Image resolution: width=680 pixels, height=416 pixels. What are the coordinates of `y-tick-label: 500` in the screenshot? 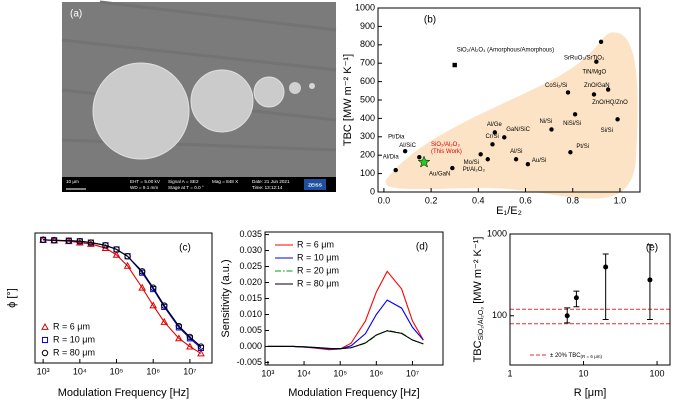 It's located at (367, 99).